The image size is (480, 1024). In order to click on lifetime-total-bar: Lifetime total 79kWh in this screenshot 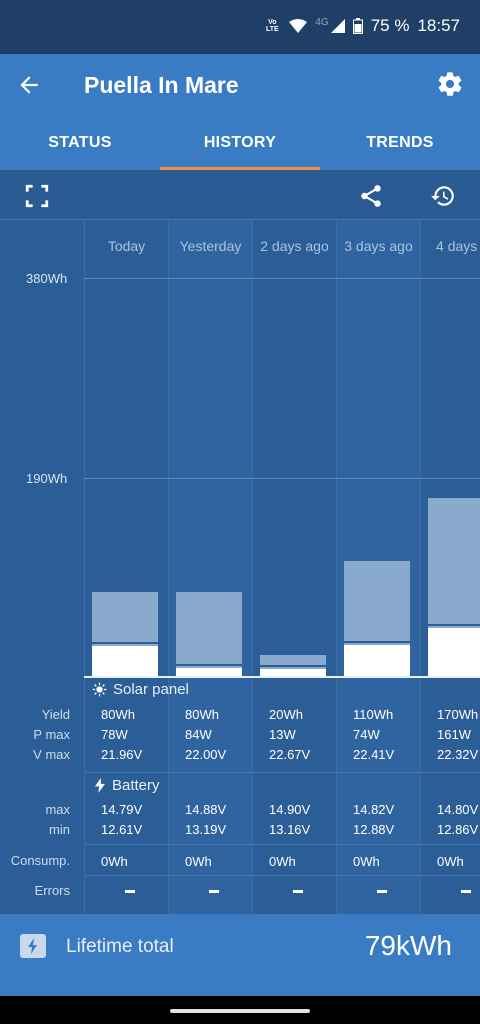, I will do `click(240, 955)`.